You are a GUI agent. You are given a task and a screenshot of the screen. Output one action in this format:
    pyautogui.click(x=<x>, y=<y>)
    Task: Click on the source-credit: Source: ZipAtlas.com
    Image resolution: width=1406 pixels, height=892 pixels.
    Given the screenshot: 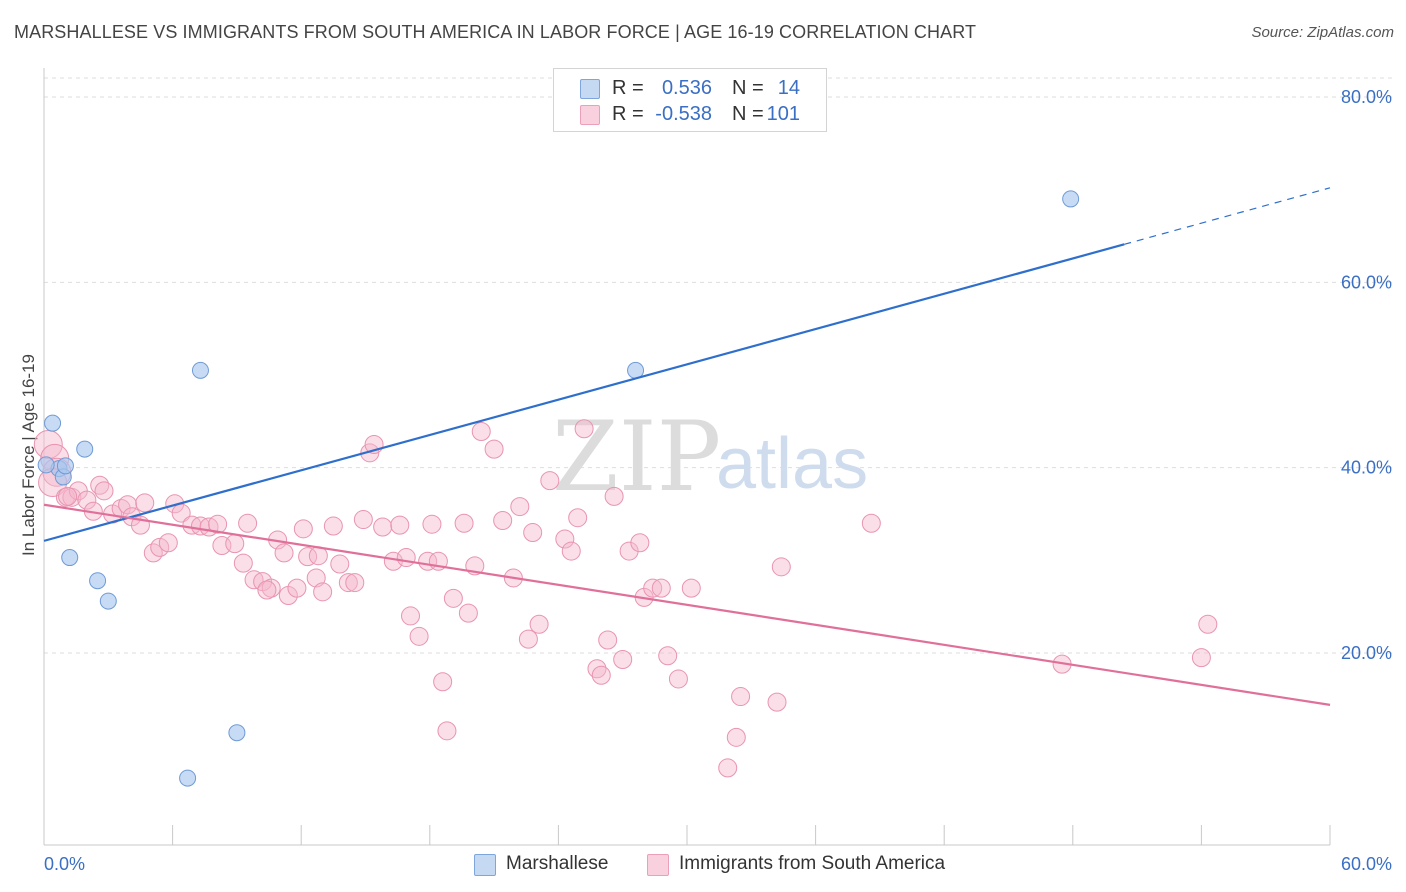 What is the action you would take?
    pyautogui.click(x=1322, y=32)
    